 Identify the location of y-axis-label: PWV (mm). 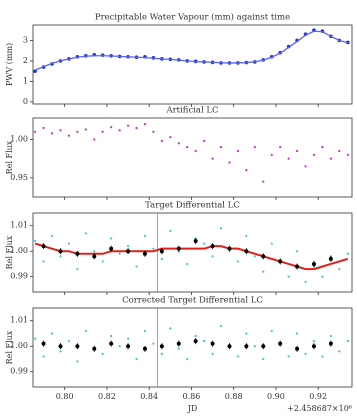
(9, 64).